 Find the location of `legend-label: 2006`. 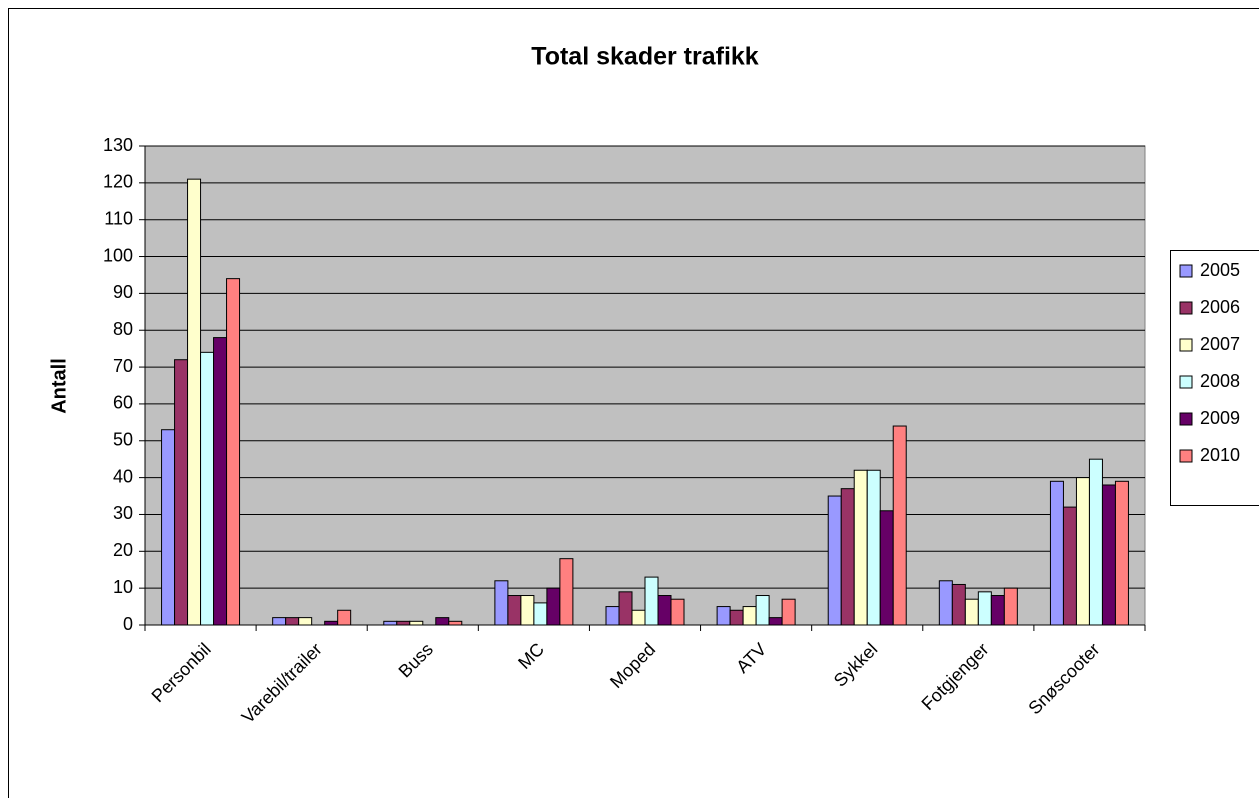

legend-label: 2006 is located at coordinates (1220, 307).